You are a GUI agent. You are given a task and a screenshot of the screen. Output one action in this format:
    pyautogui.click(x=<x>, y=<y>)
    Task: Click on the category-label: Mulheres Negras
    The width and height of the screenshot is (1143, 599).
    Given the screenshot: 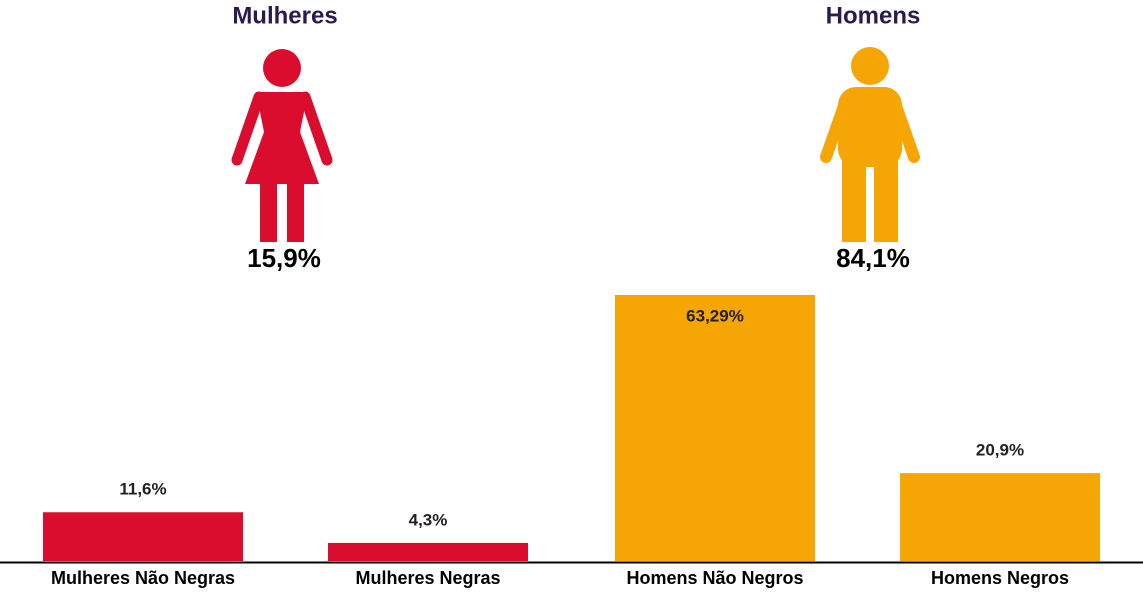 What is the action you would take?
    pyautogui.click(x=427, y=578)
    